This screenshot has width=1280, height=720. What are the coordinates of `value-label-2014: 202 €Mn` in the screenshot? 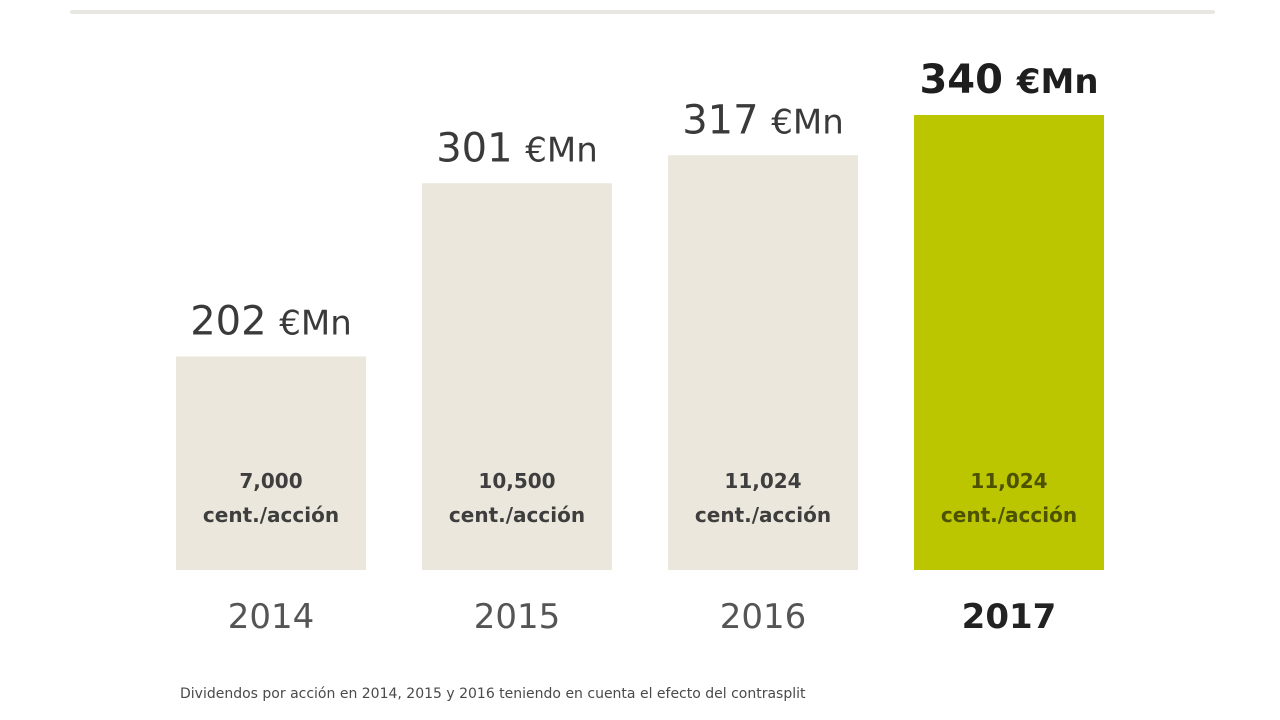 It's located at (271, 322).